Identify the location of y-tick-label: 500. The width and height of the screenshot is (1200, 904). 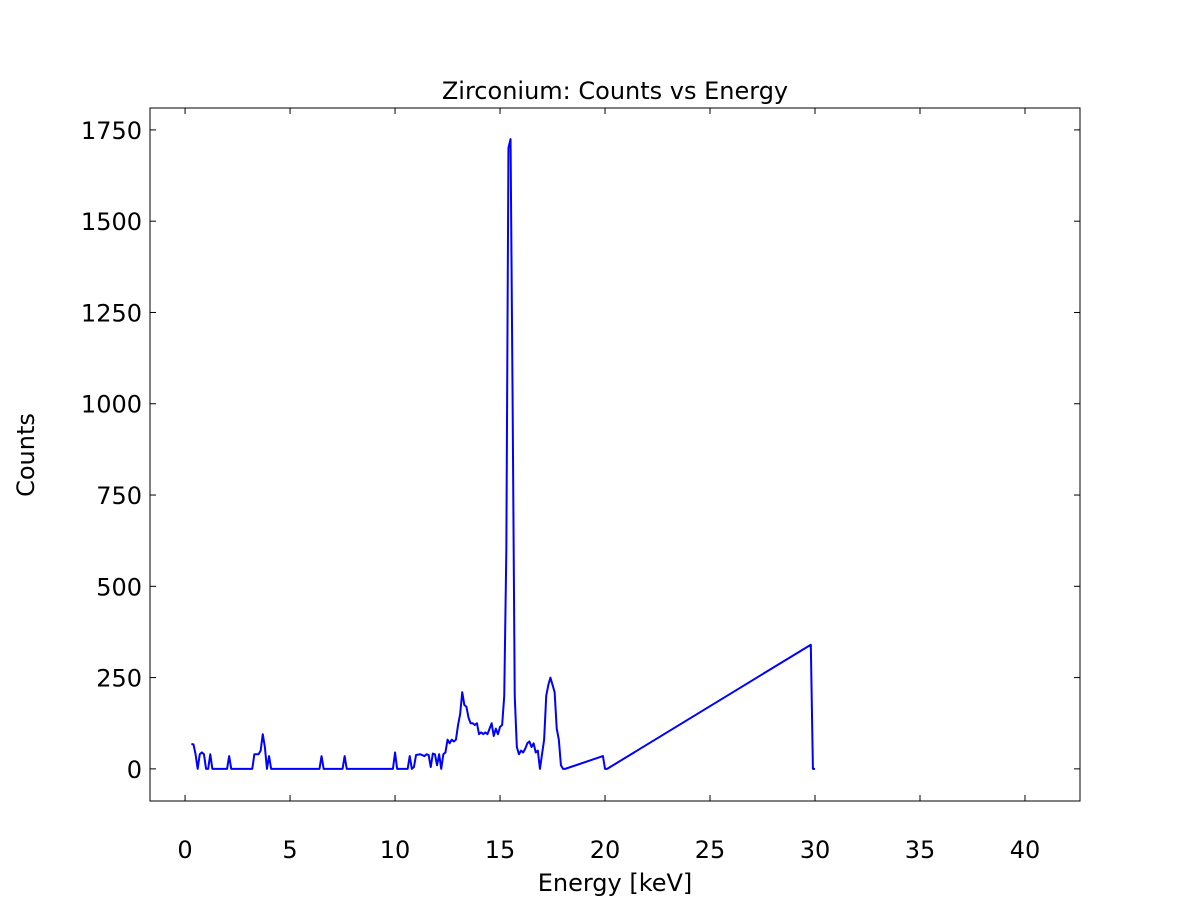
(119, 587).